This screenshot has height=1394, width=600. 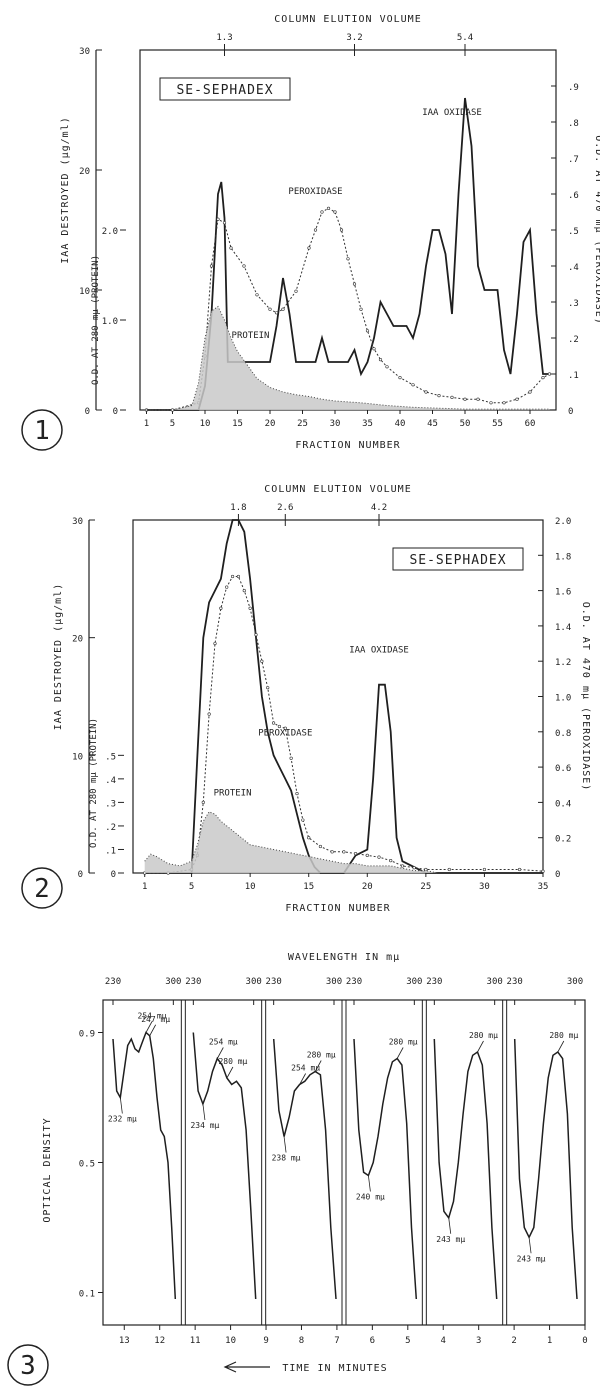 What do you see at coordinates (573, 160) in the screenshot?
I see `right-axis-tick-label: .7` at bounding box center [573, 160].